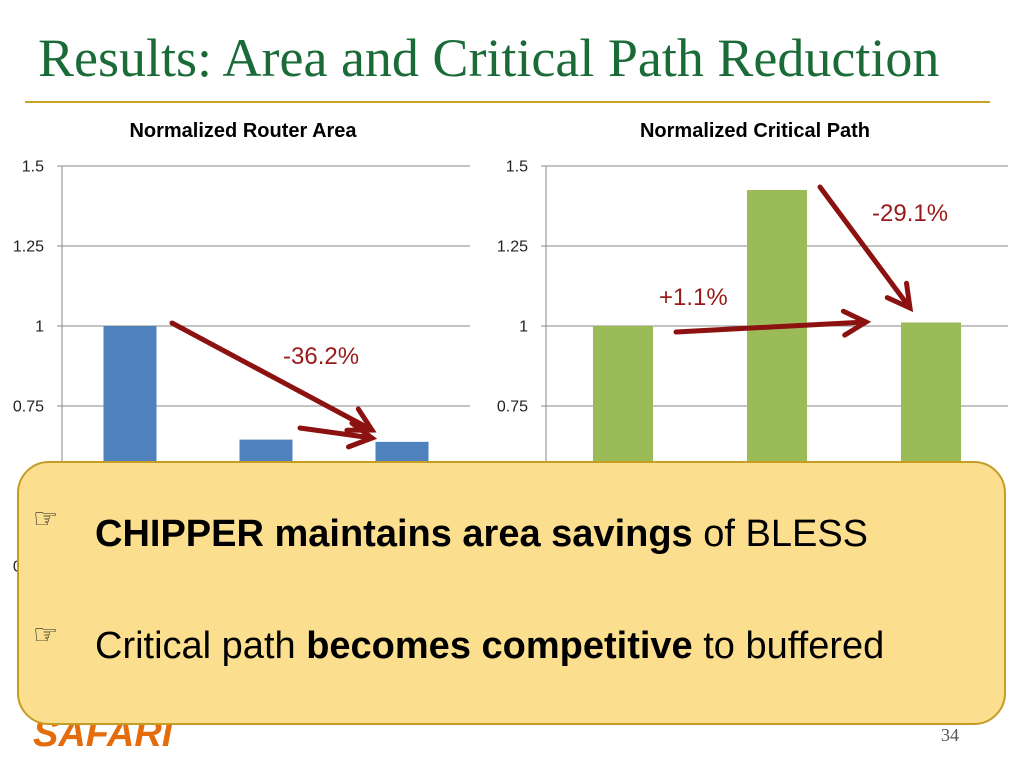 This screenshot has width=1024, height=768. I want to click on area-change-label: -36.2%, so click(321, 356).